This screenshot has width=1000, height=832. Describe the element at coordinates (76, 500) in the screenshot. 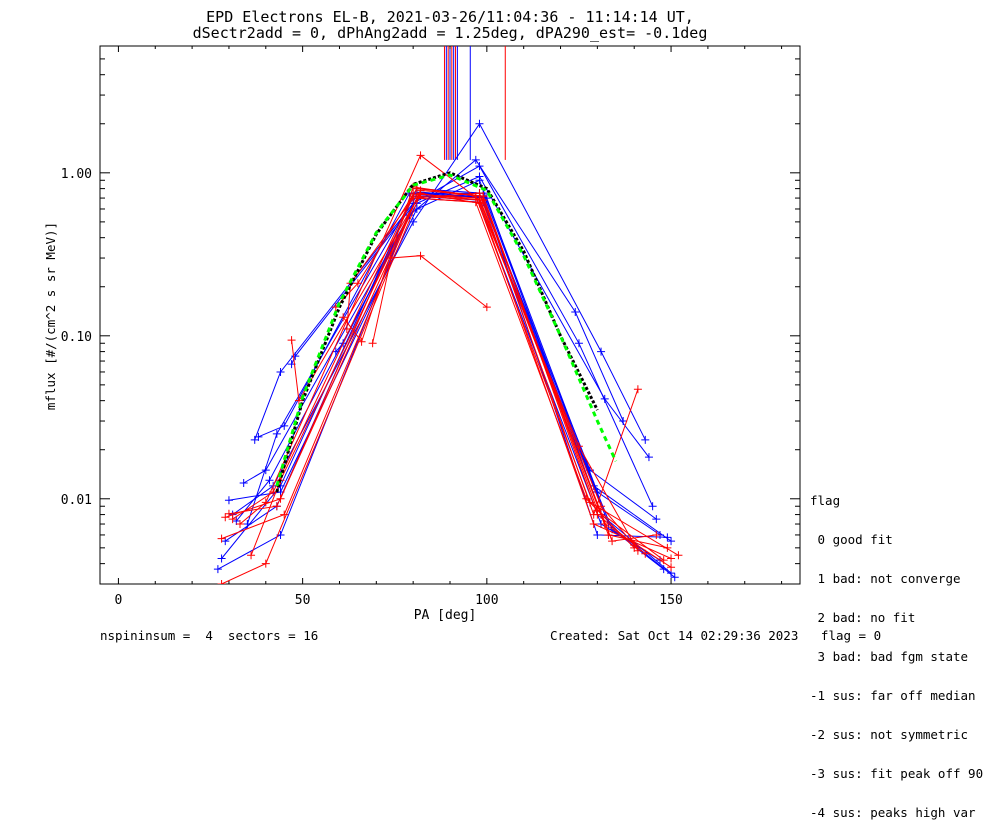

I see `y-tick-label: 0.01` at that location.